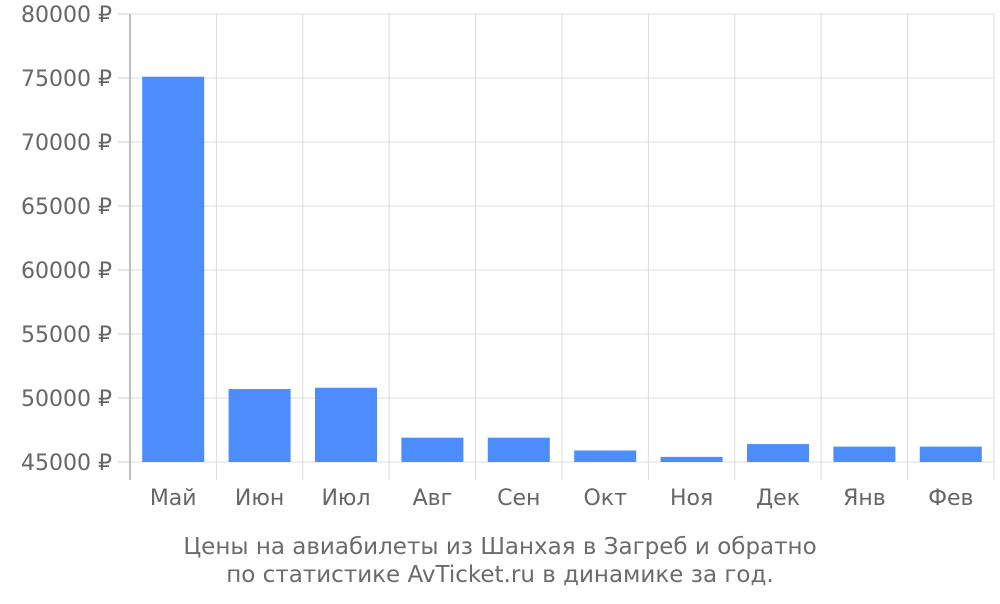 This screenshot has height=604, width=1000. I want to click on y-tick-label: 45000 ₽, so click(66, 463).